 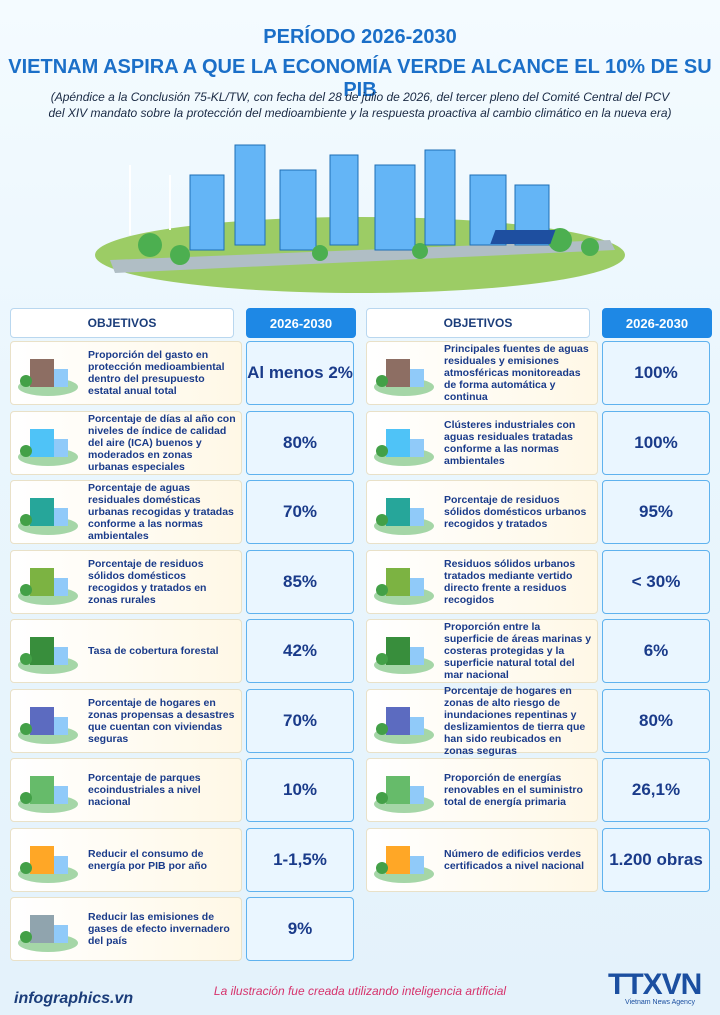 What do you see at coordinates (656, 651) in the screenshot?
I see `target-value: 6%` at bounding box center [656, 651].